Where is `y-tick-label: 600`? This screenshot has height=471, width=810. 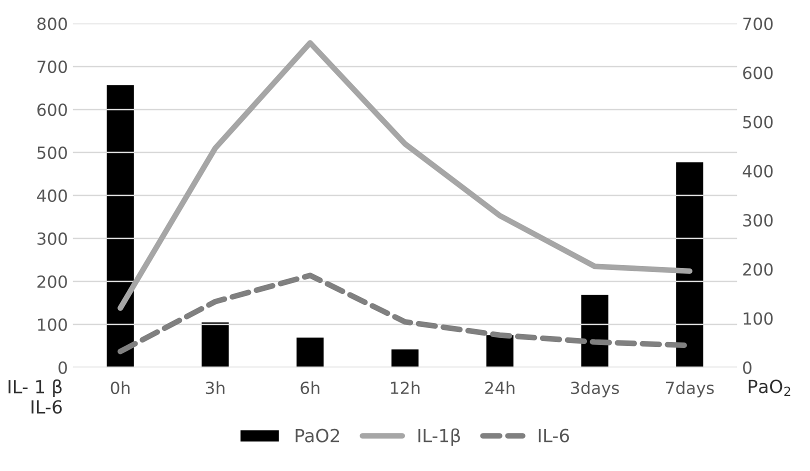
y-tick-label: 600 is located at coordinates (52, 109).